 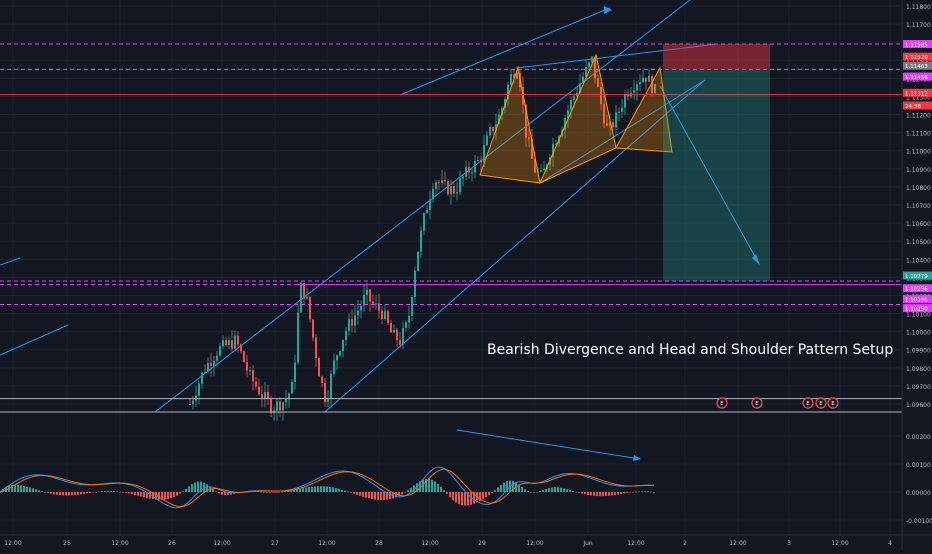 What do you see at coordinates (617, 56) in the screenshot?
I see `neckline-upper` at bounding box center [617, 56].